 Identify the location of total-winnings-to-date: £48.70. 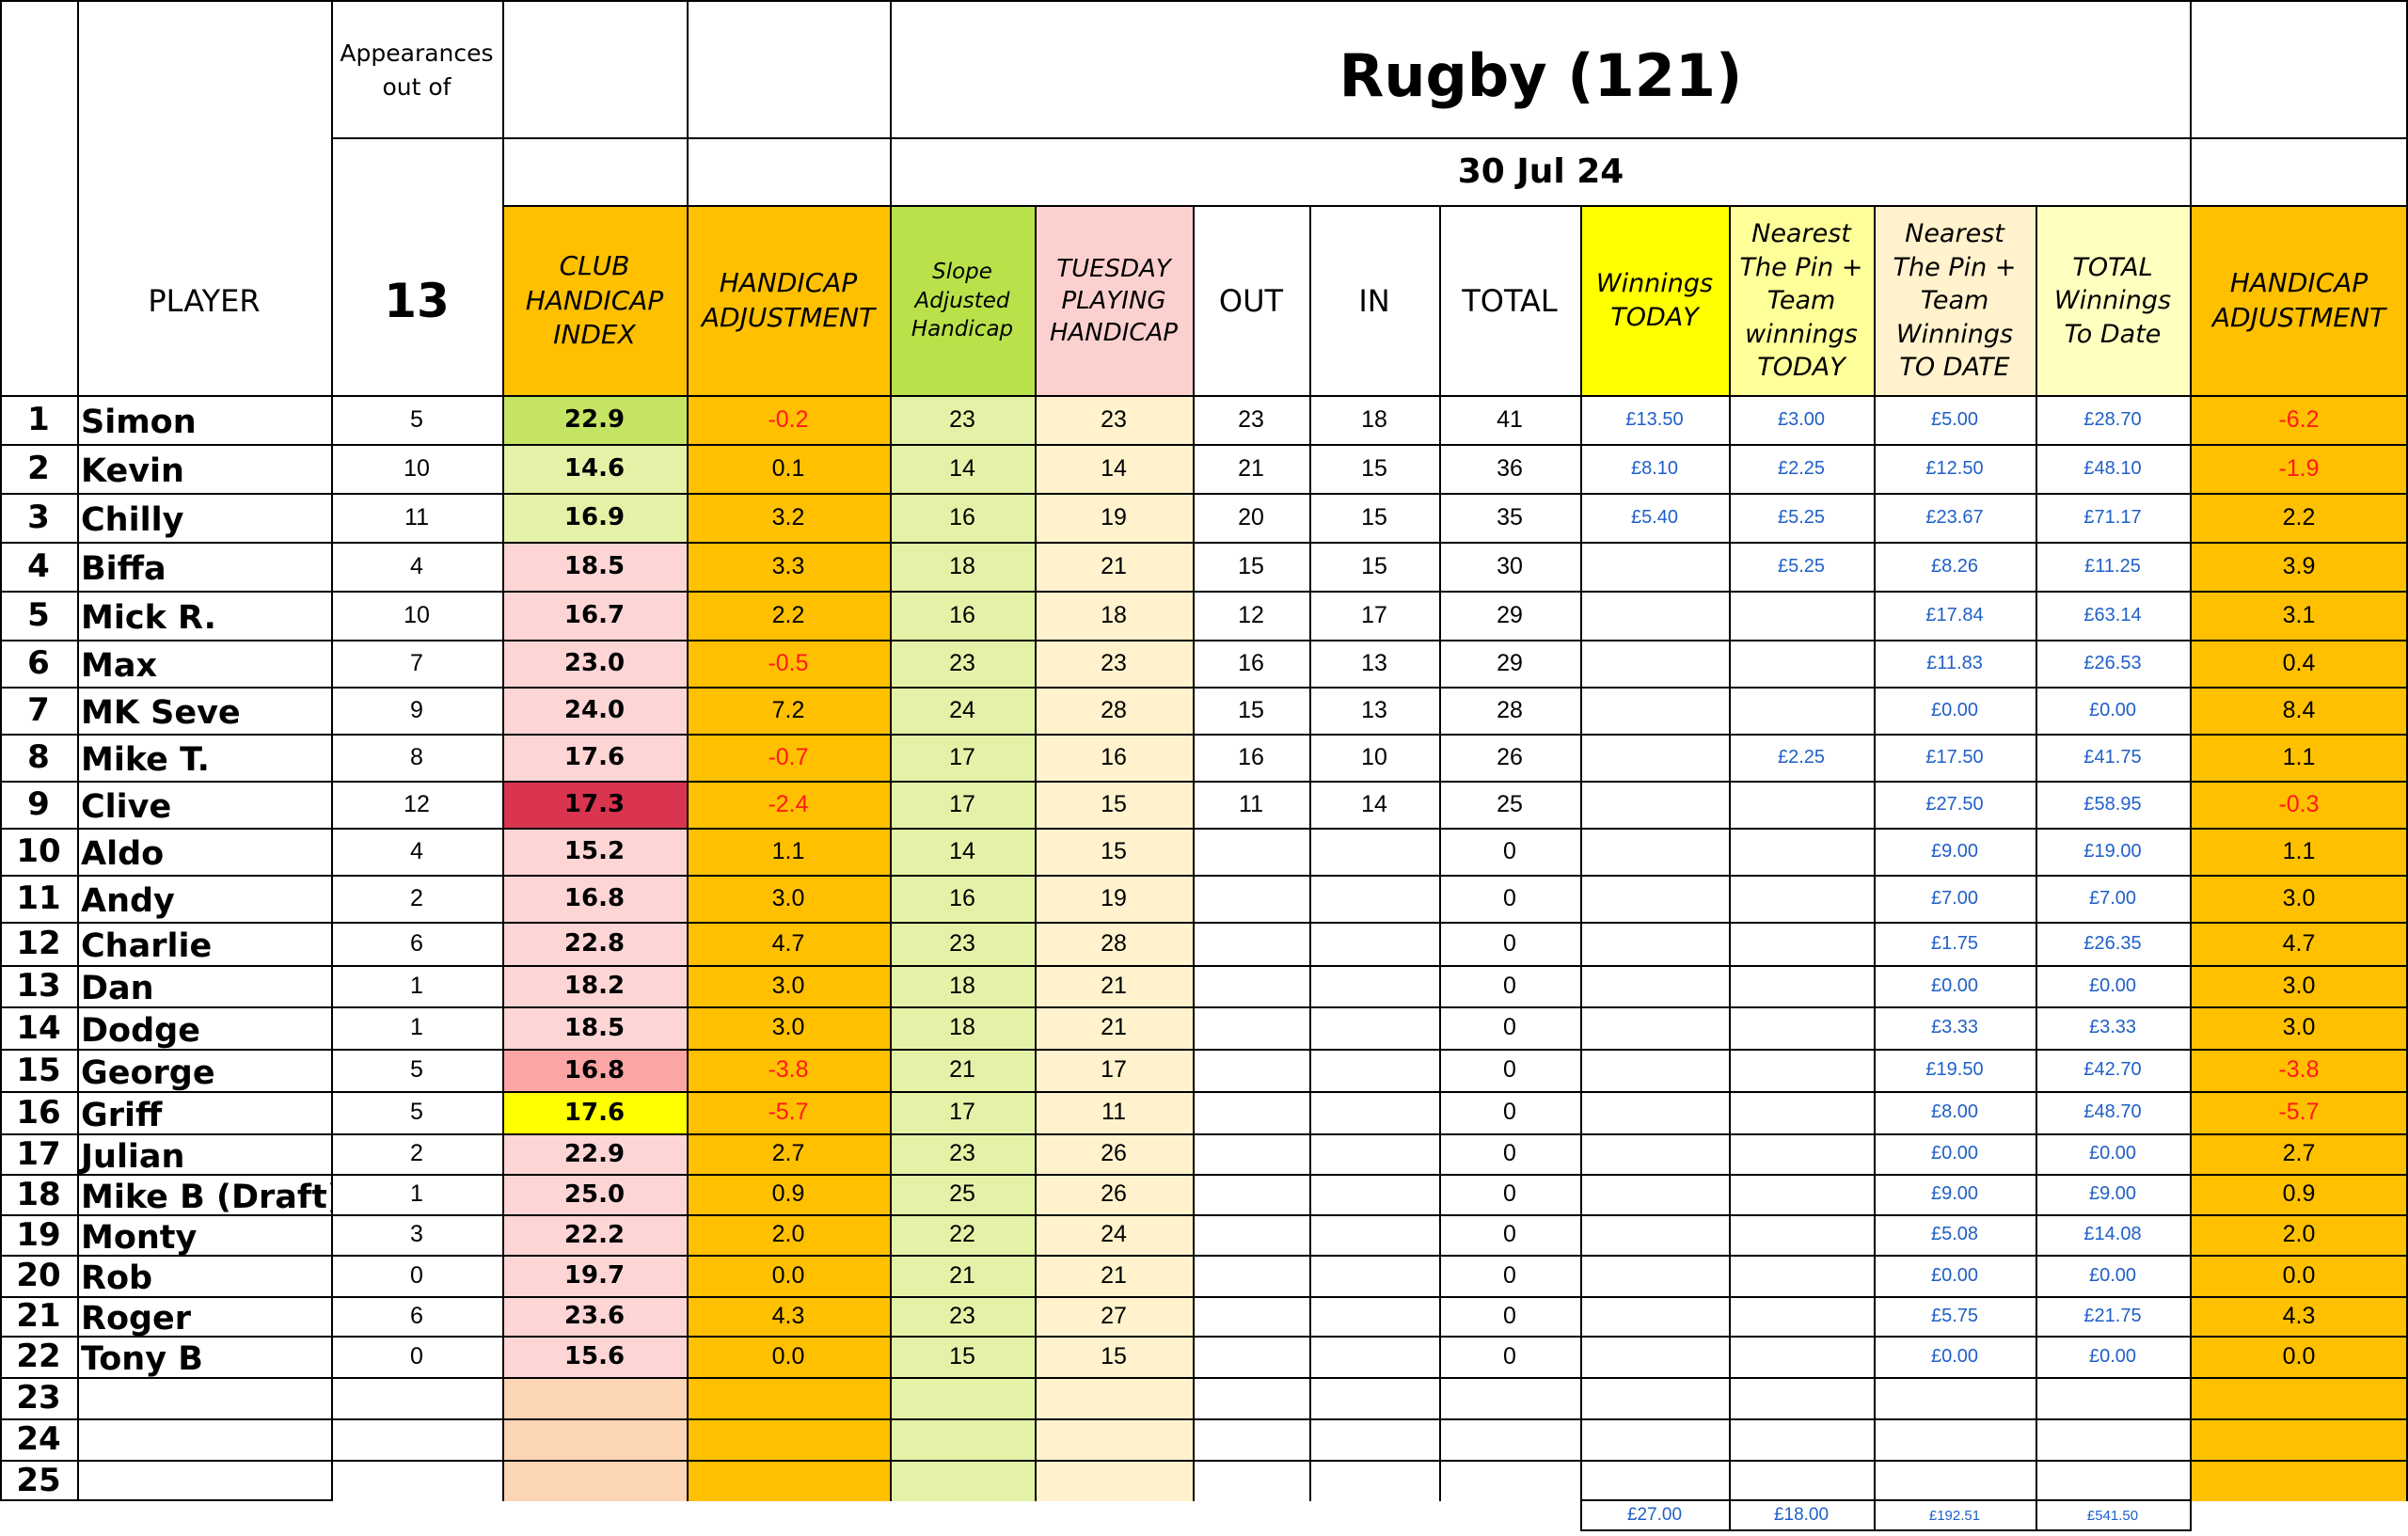
(2112, 1111).